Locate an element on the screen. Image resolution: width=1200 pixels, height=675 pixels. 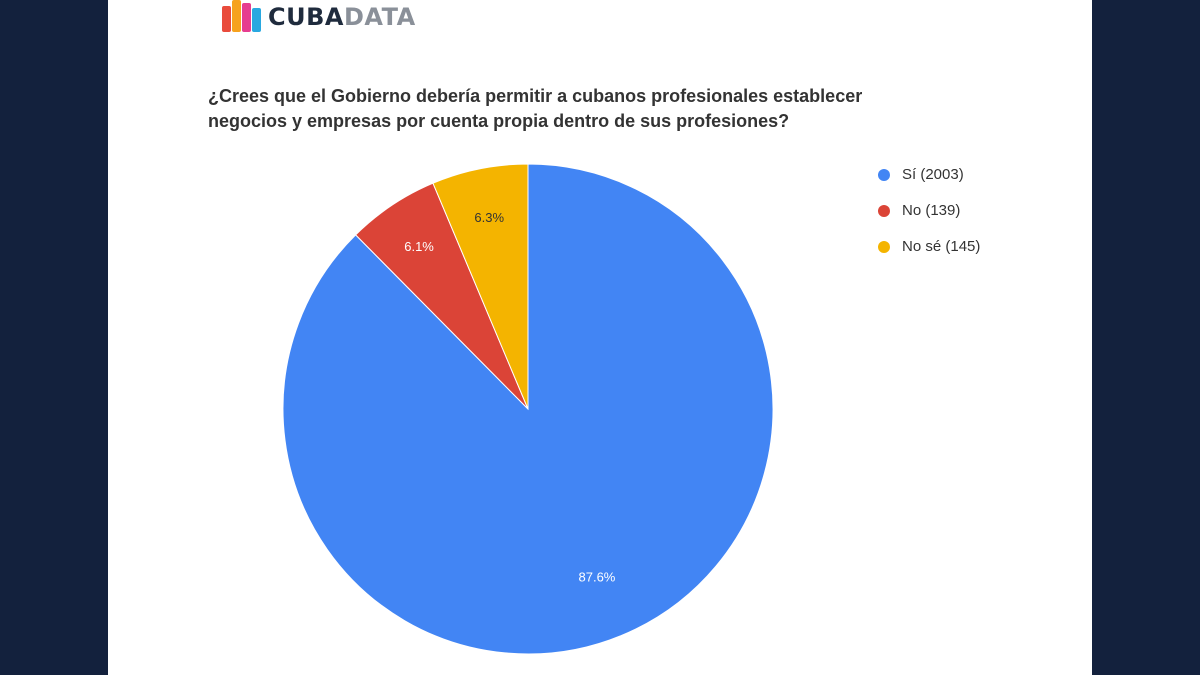
pie-slice-label-2: 6.3% is located at coordinates (489, 217).